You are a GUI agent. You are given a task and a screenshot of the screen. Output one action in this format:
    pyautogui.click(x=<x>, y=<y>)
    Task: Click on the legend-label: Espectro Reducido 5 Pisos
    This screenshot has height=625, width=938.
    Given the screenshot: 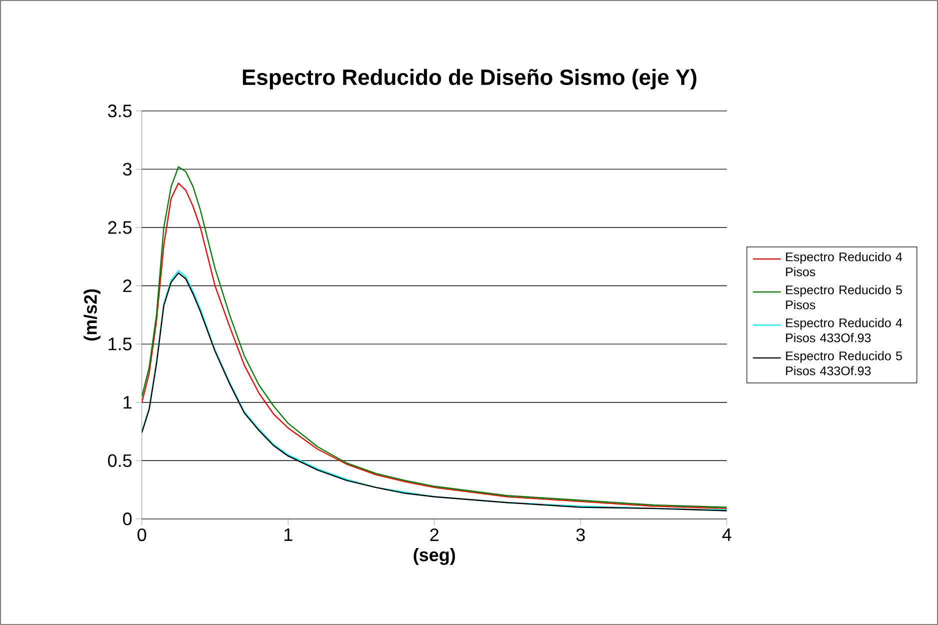 What is the action you would take?
    pyautogui.click(x=844, y=297)
    